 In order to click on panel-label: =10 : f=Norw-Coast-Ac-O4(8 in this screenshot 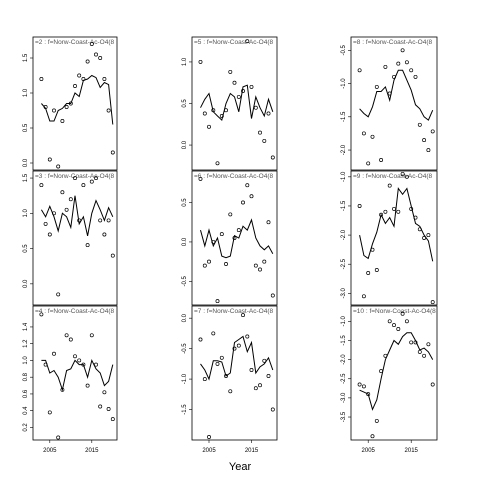, I will do `click(394, 311)`.